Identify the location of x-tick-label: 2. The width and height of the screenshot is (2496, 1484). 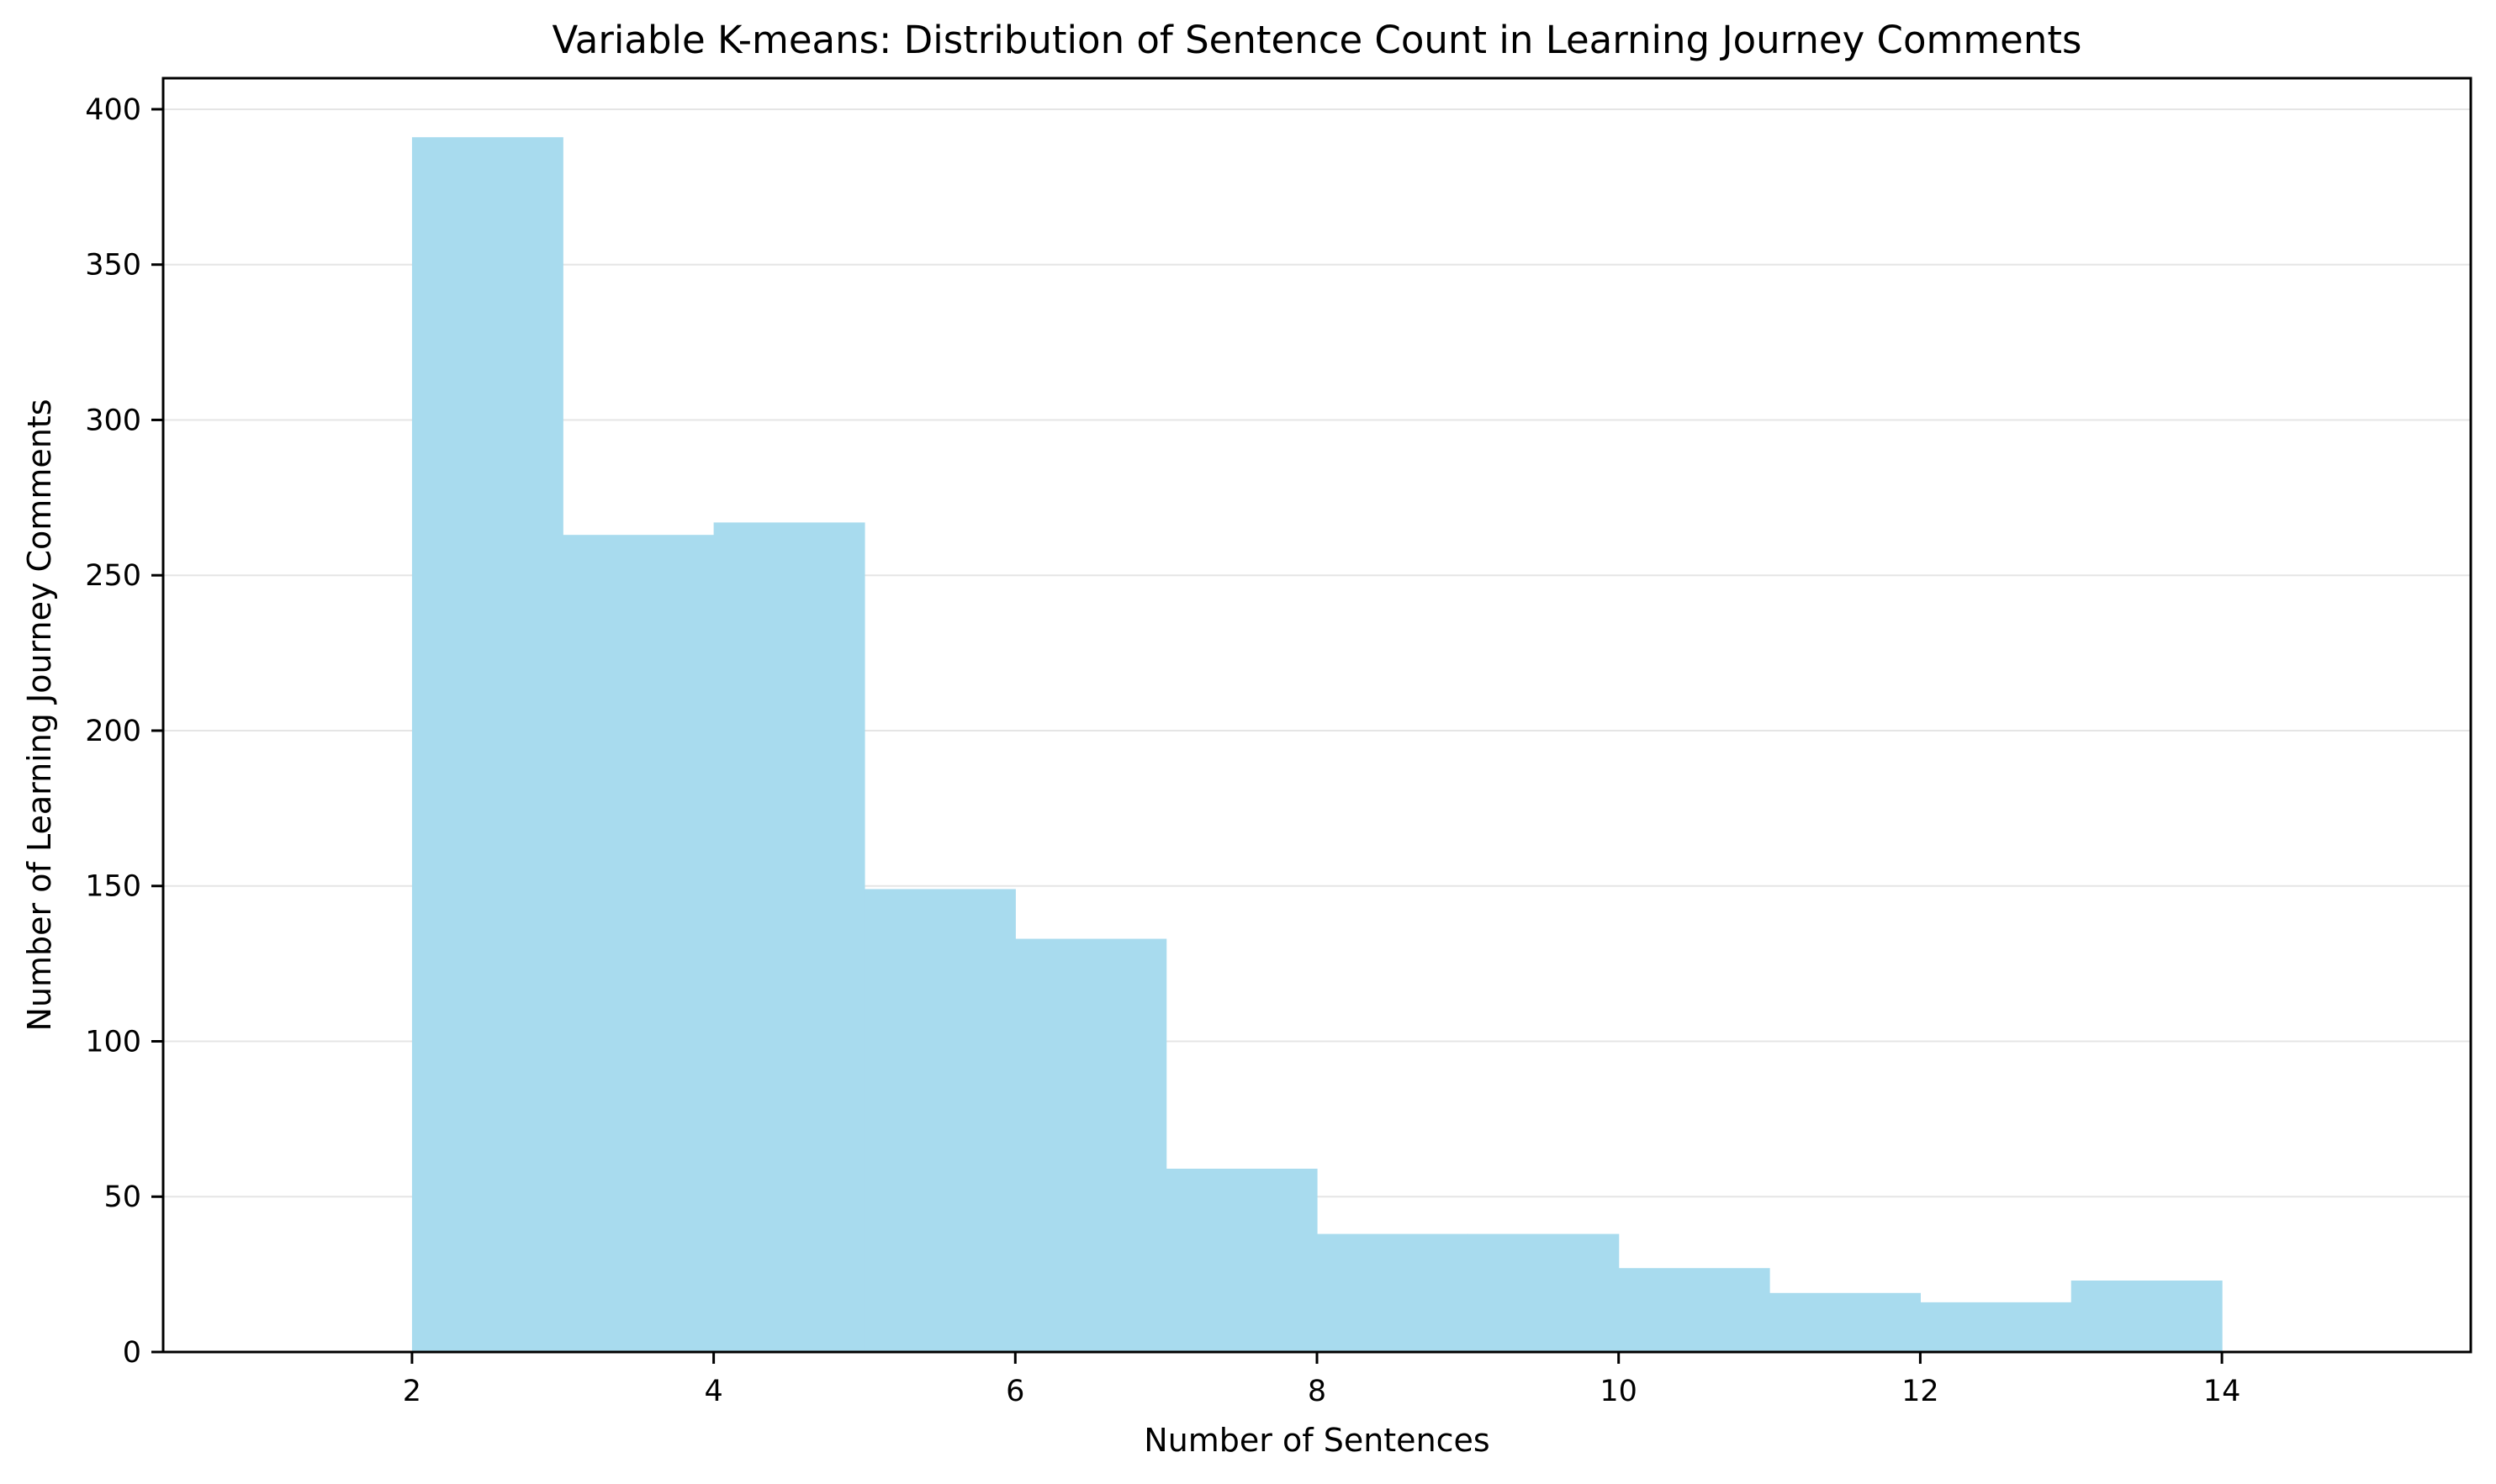
(412, 1391).